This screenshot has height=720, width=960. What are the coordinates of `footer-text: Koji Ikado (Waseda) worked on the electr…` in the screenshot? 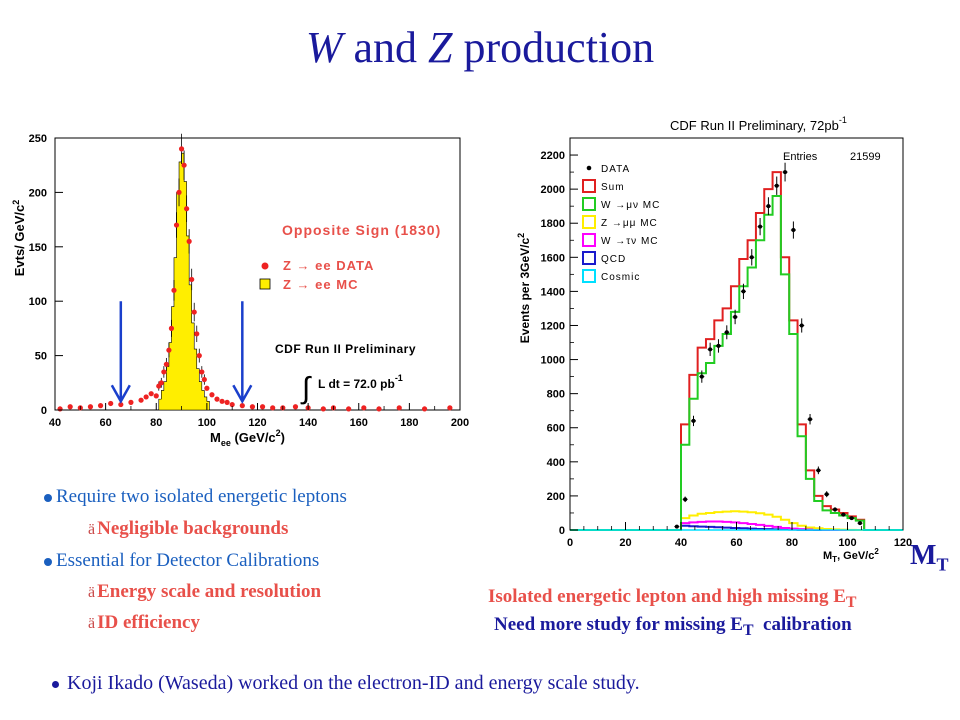 It's located at (353, 683).